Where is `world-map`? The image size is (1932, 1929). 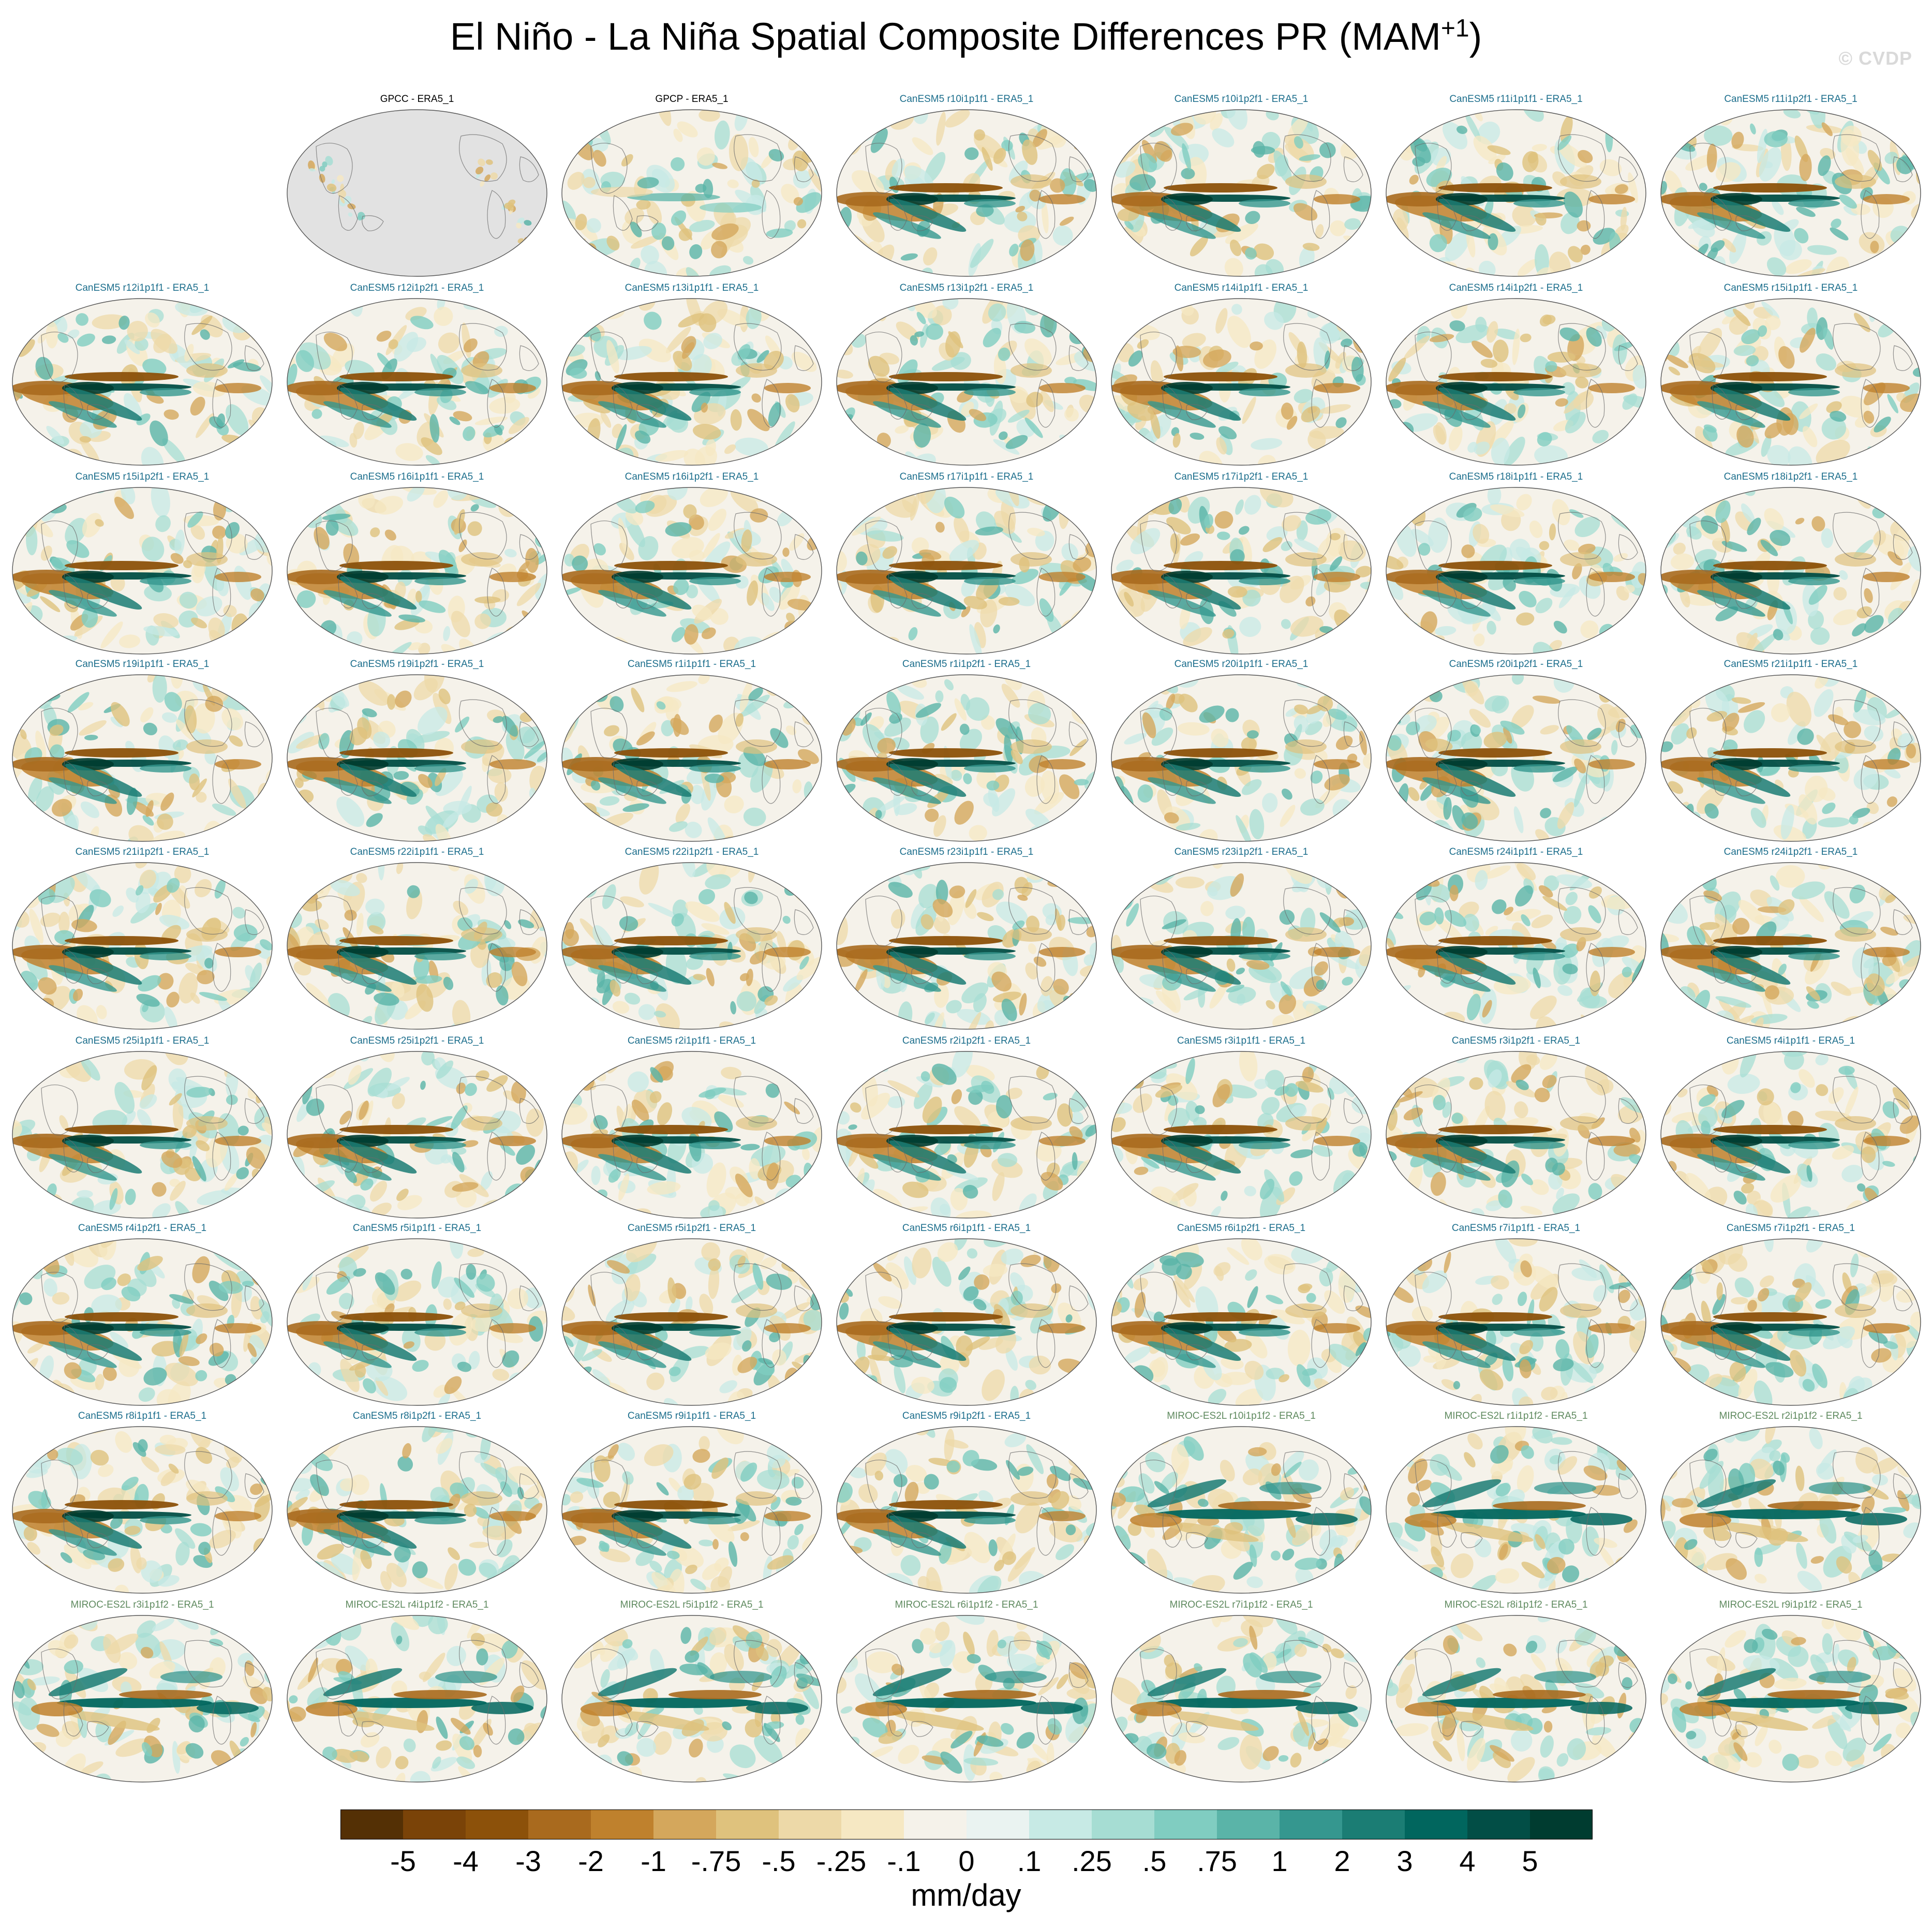 world-map is located at coordinates (1241, 193).